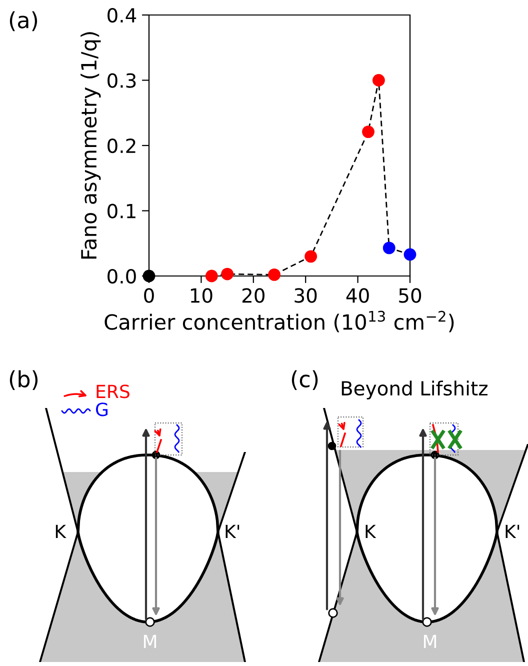 This screenshot has height=666, width=528. What do you see at coordinates (122, 15) in the screenshot?
I see `y-tick-label: 0.4` at bounding box center [122, 15].